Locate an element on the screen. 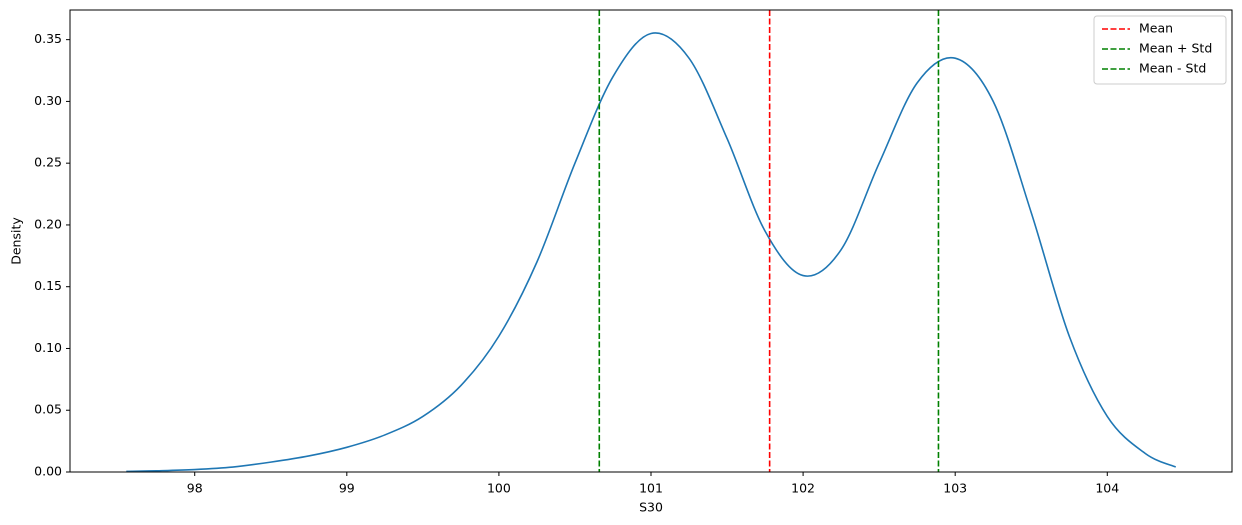  y-axis-label: Density is located at coordinates (16, 241).